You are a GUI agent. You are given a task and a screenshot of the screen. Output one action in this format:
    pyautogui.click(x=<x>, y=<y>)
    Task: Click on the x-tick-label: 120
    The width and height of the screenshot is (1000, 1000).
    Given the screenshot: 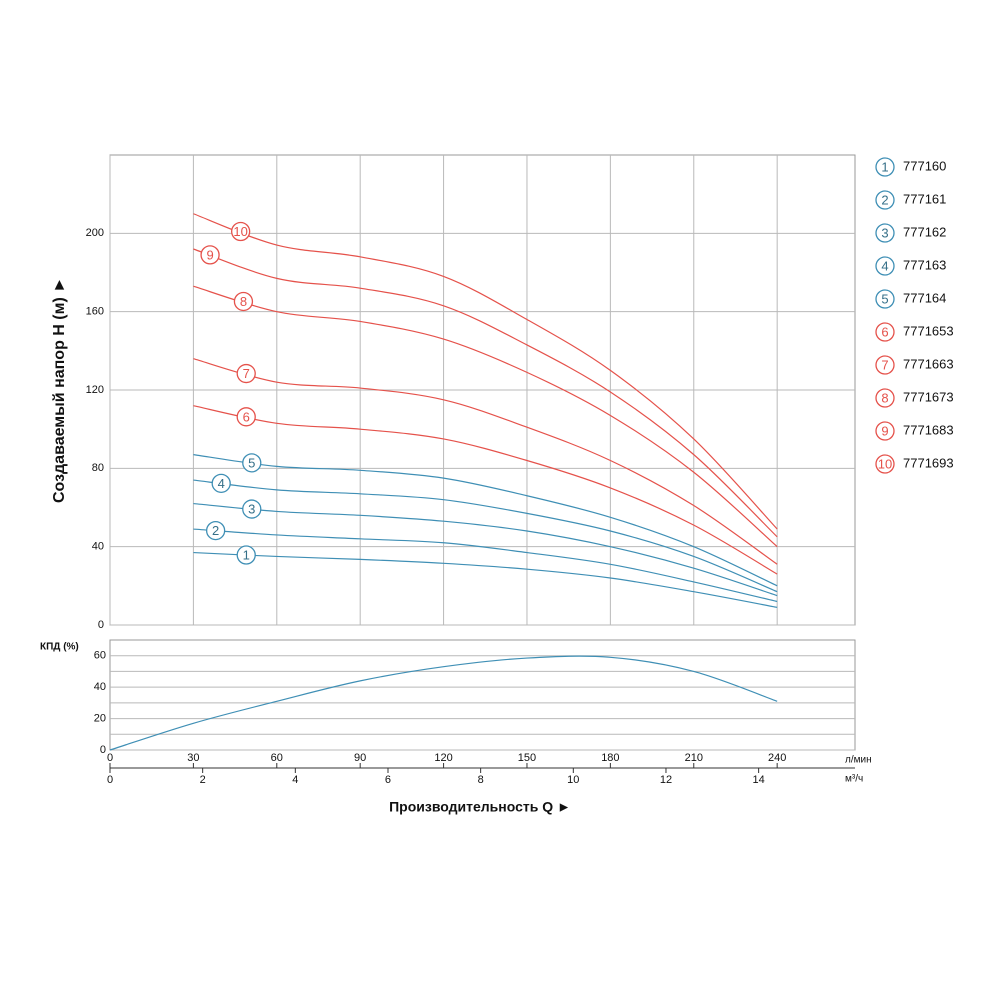 What is the action you would take?
    pyautogui.click(x=443, y=758)
    